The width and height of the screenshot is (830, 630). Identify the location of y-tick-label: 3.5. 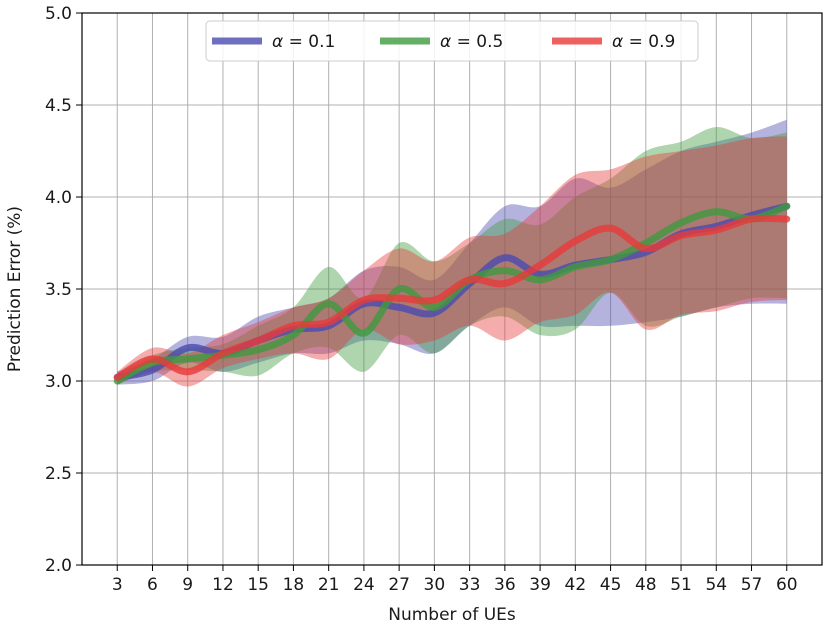
(58, 290).